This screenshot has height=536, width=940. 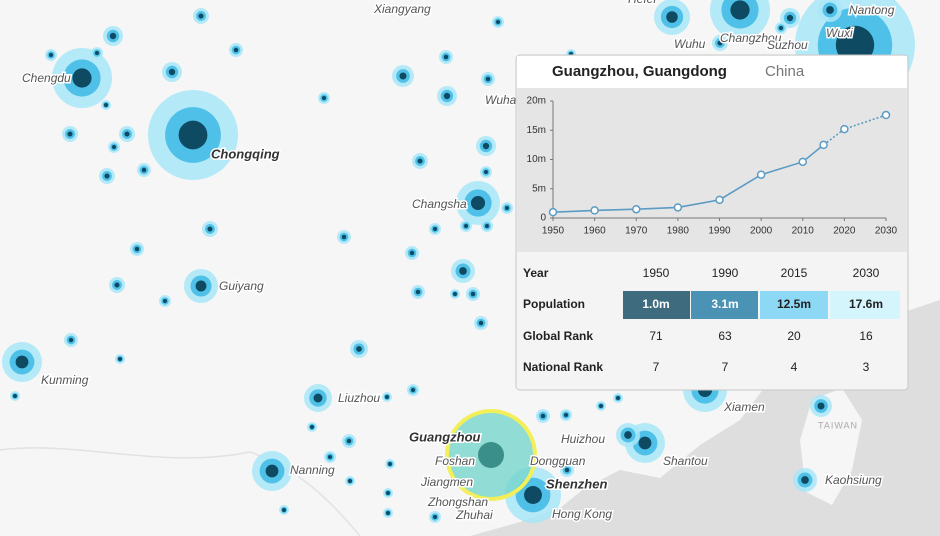 What do you see at coordinates (536, 159) in the screenshot?
I see `y-tick-label: 10m` at bounding box center [536, 159].